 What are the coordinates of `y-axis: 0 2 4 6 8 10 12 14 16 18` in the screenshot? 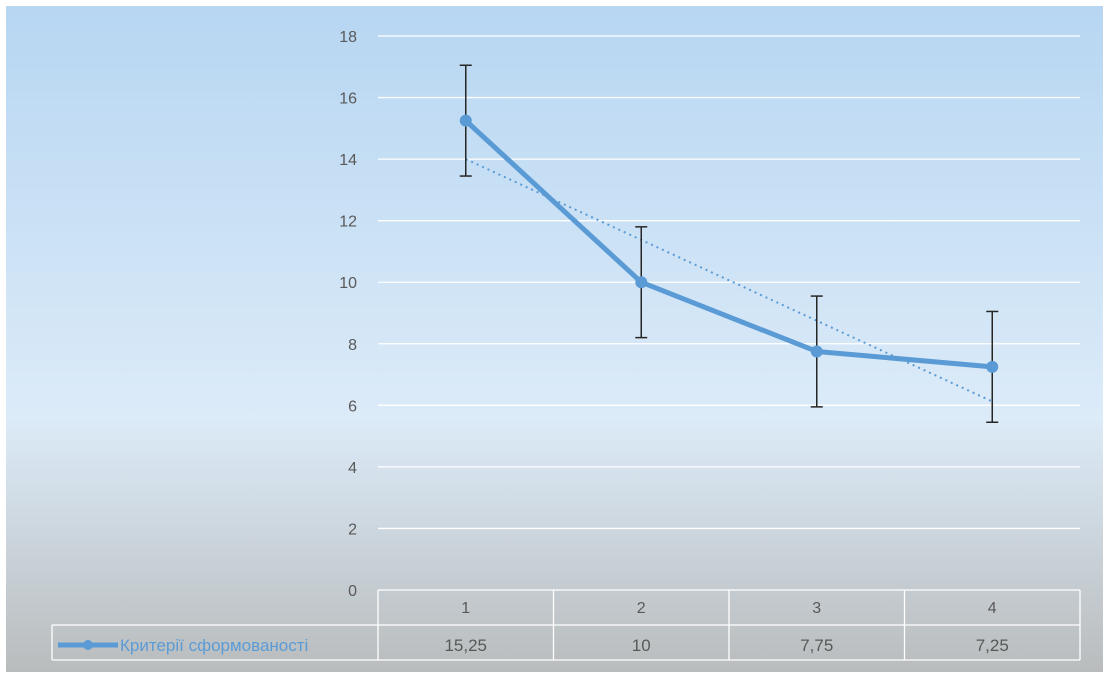 It's located at (348, 314).